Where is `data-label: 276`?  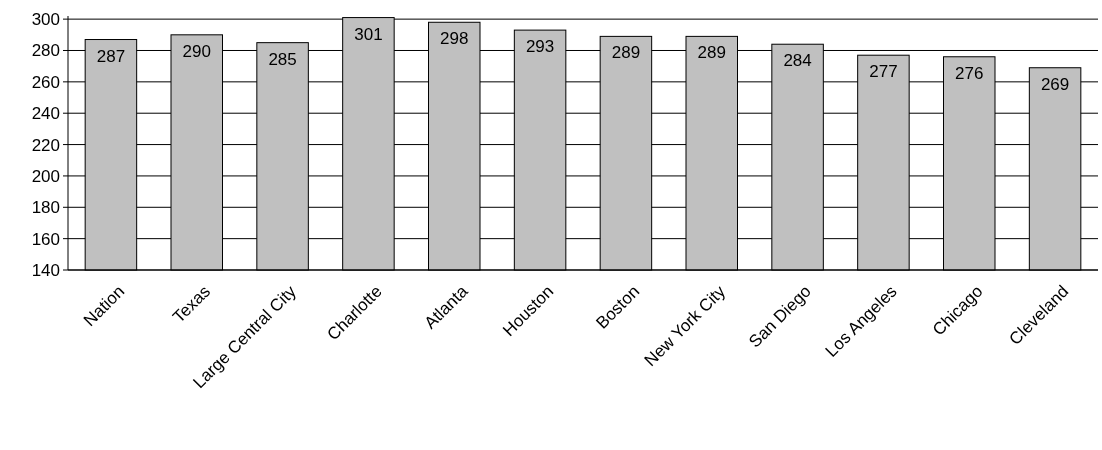 data-label: 276 is located at coordinates (969, 73).